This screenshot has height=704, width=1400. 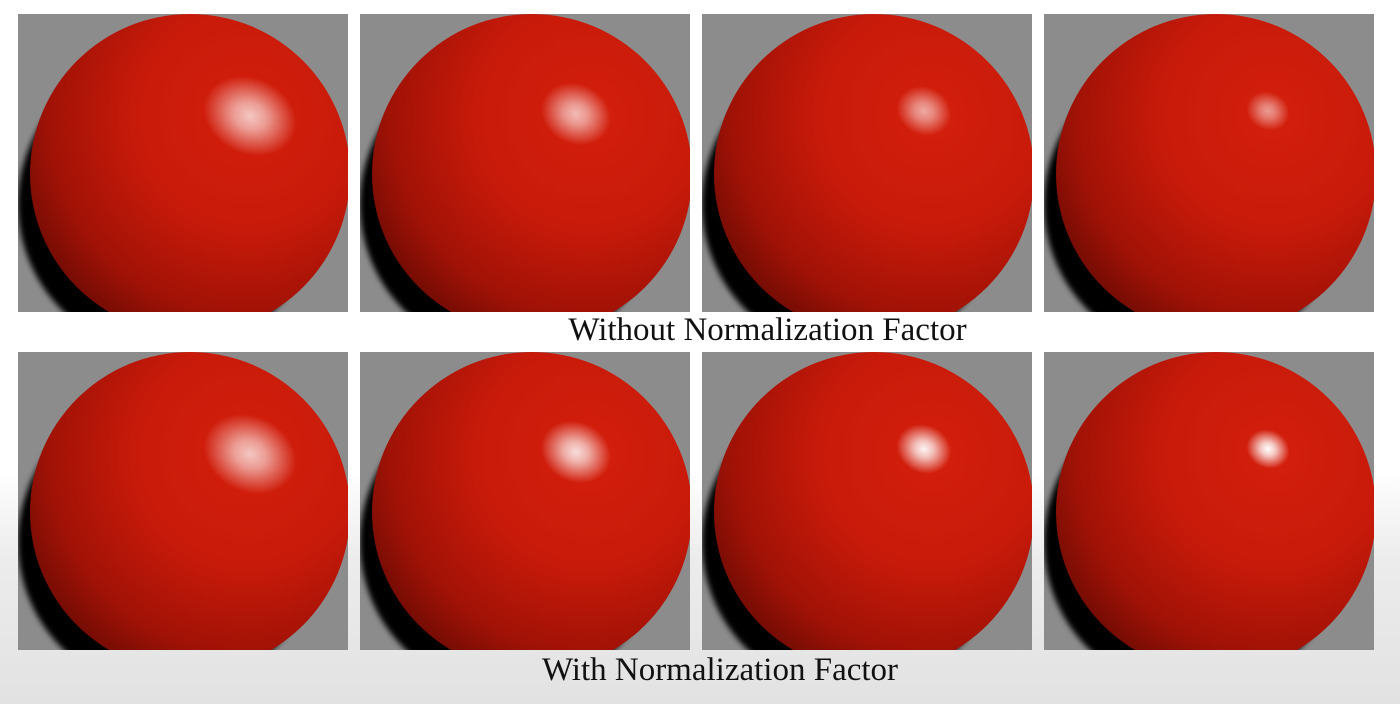 What do you see at coordinates (720, 670) in the screenshot?
I see `caption-with-normalization: With Normalization Factor` at bounding box center [720, 670].